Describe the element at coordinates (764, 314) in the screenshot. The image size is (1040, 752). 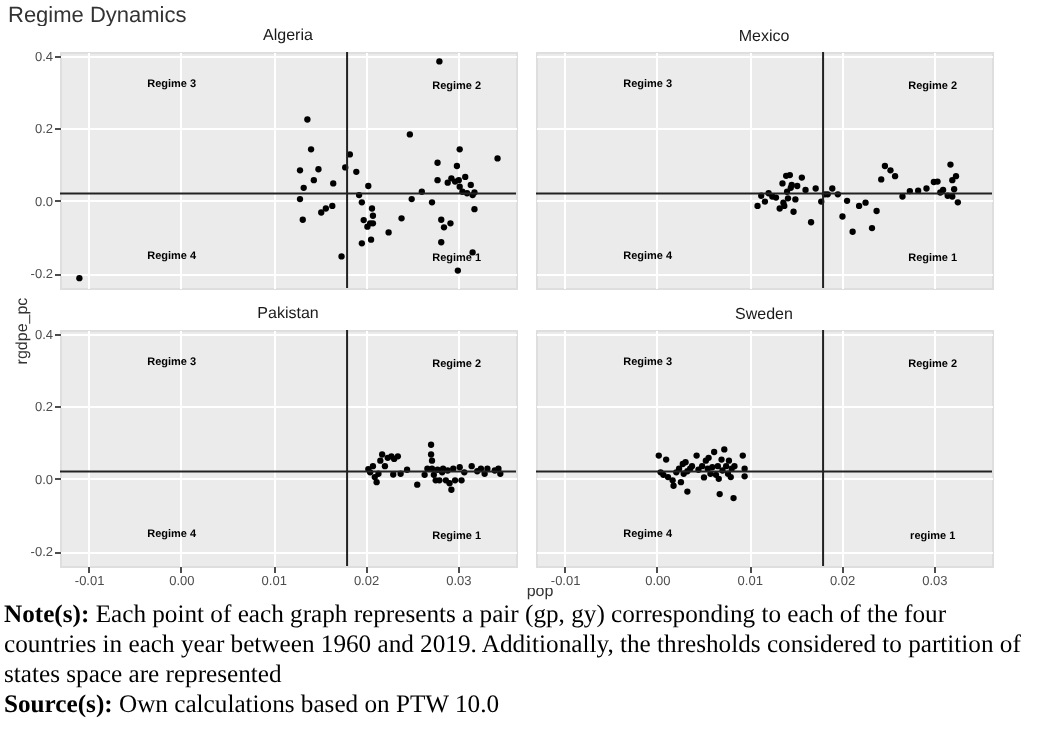
I see `chart-title: Sweden` at that location.